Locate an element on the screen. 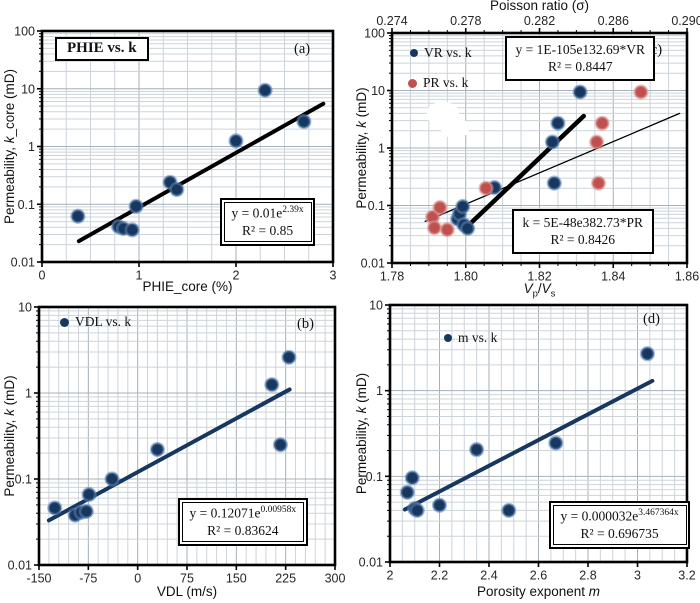  r-squared-c-vr: R² = 0.8447 is located at coordinates (580, 67).